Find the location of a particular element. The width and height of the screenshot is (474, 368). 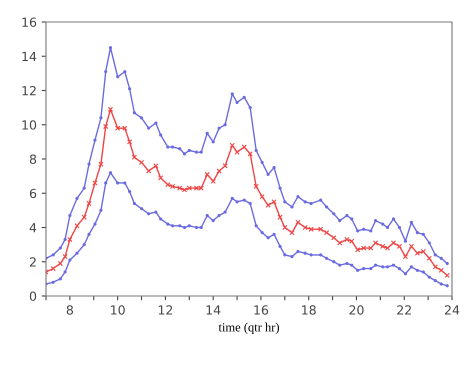

x-tick-label: 22 is located at coordinates (404, 310).